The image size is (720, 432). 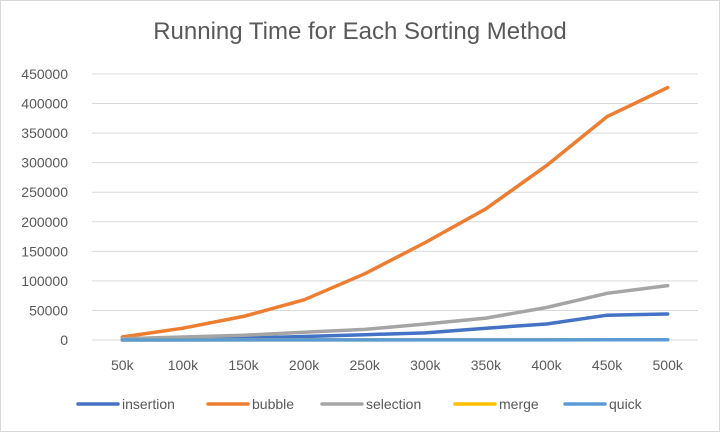 What do you see at coordinates (425, 365) in the screenshot?
I see `x-tick-label: 300k` at bounding box center [425, 365].